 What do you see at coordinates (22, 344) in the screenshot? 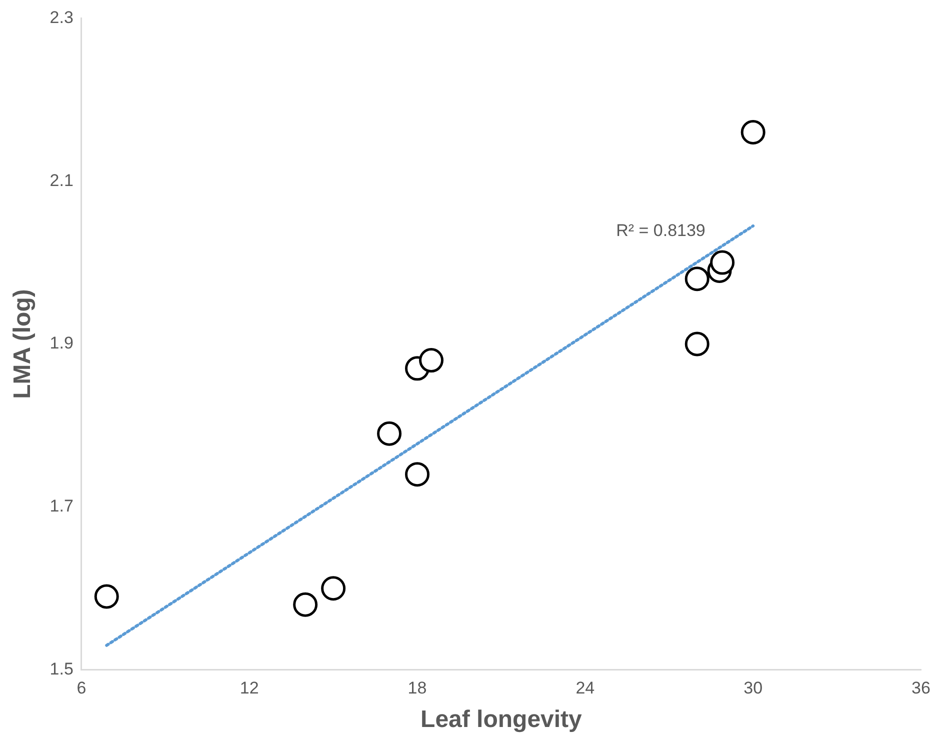
I see `y-axis-title: LMA (log)` at bounding box center [22, 344].